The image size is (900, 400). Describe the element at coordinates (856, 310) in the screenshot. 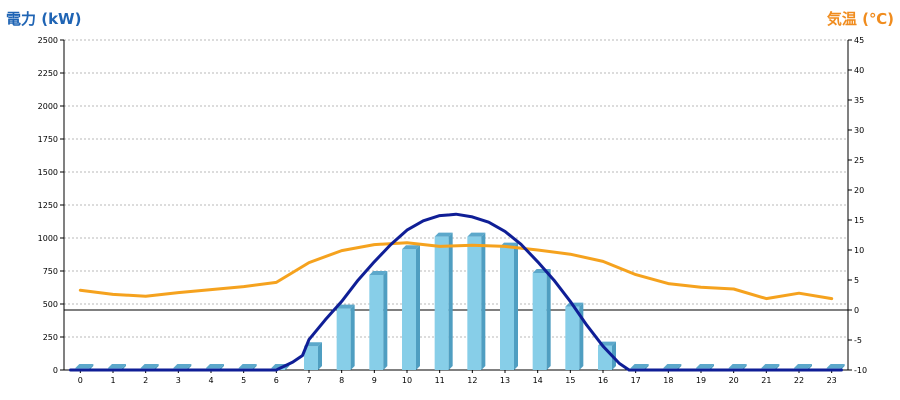

I see `right-tick-label: 0` at that location.